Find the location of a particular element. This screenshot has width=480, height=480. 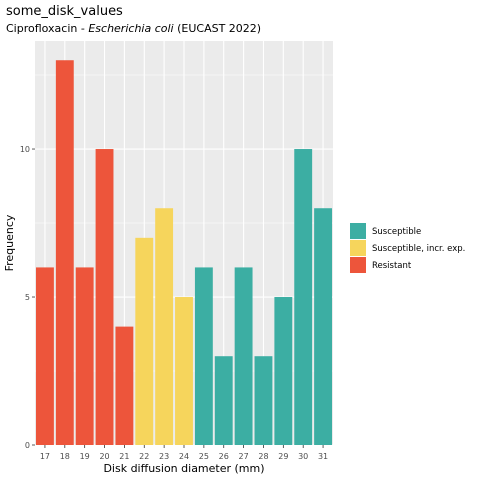

y-tick-label: 0 is located at coordinates (27, 445).